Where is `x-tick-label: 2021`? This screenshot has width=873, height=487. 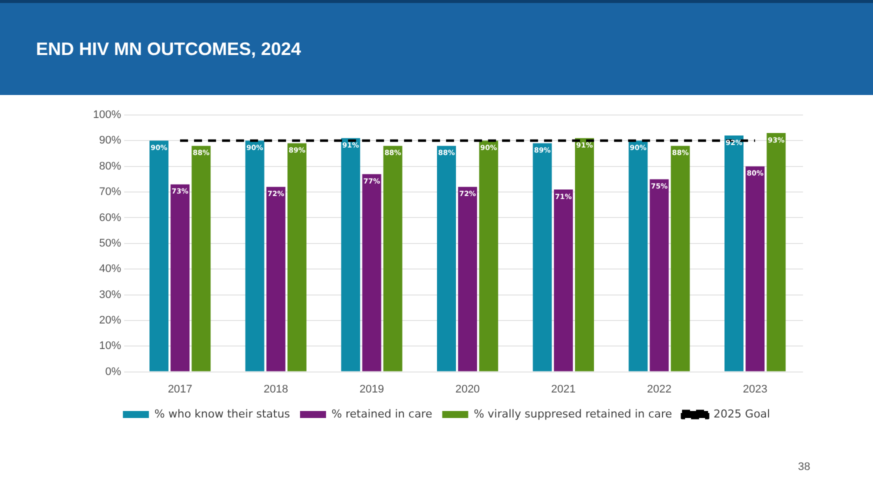
x-tick-label: 2021 is located at coordinates (563, 389).